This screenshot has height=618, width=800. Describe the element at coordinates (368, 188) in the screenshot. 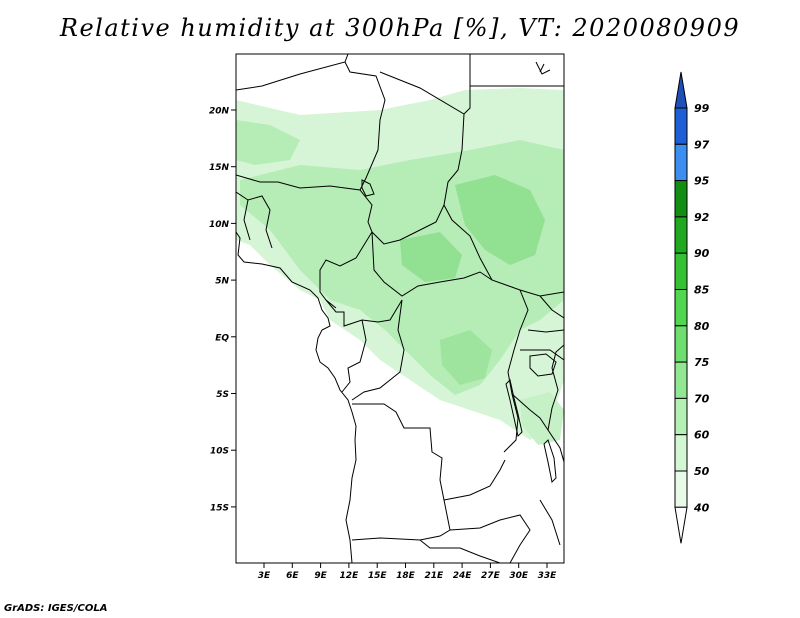

I see `lake-chad` at that location.